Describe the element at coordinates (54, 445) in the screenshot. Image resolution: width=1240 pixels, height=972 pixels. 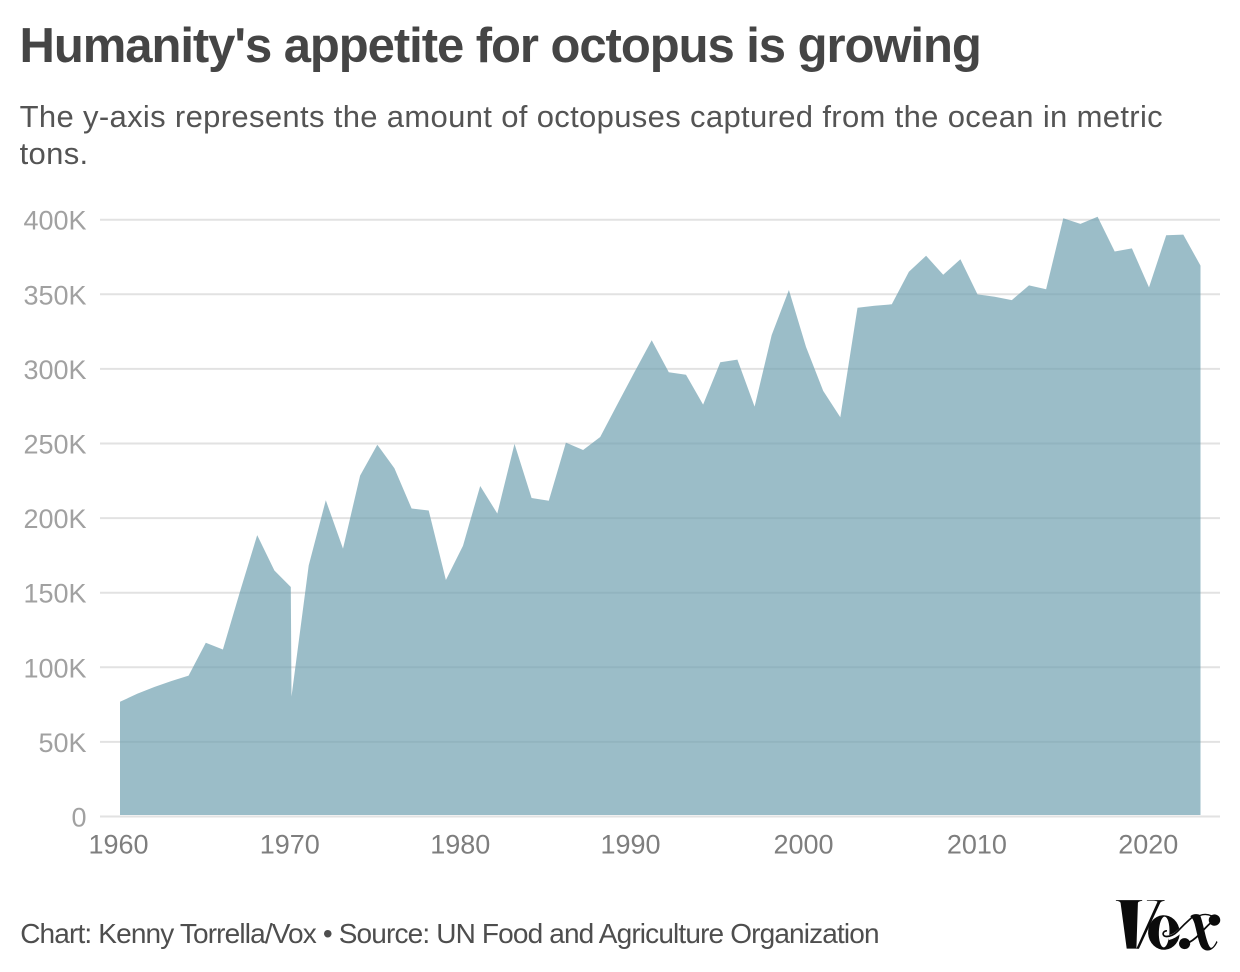
I see `svg-text: 250K` at that location.